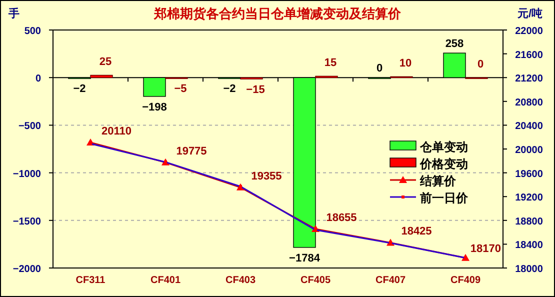 This screenshot has width=555, height=297. I want to click on data-label: −15, so click(255, 90).